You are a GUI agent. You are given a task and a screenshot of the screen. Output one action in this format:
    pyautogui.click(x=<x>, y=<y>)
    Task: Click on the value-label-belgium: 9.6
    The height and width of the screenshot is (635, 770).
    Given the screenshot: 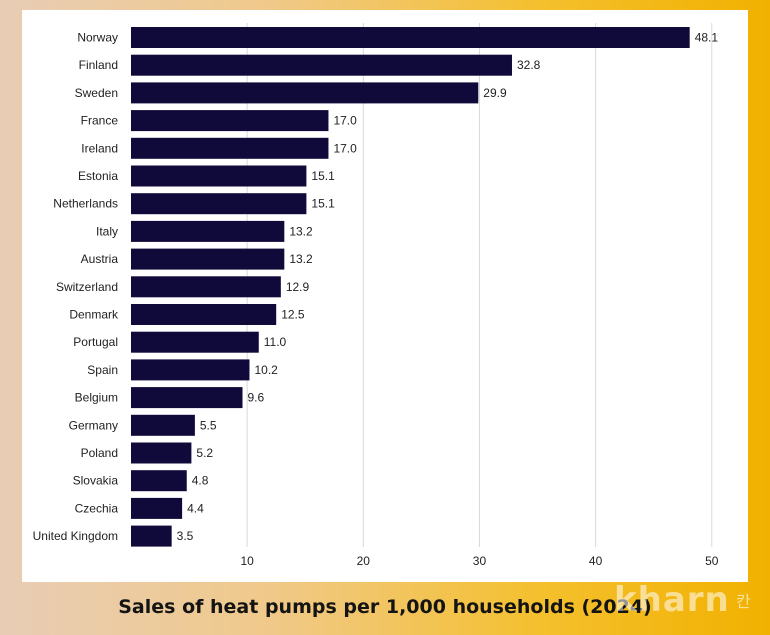 What is the action you would take?
    pyautogui.click(x=256, y=398)
    